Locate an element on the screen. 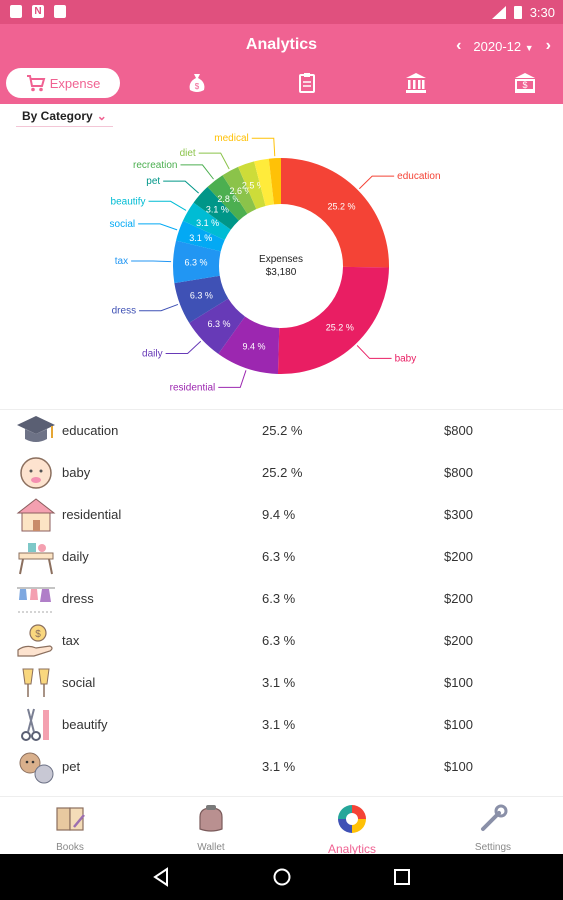 The width and height of the screenshot is (563, 900). status-time: 3:30 is located at coordinates (542, 12).